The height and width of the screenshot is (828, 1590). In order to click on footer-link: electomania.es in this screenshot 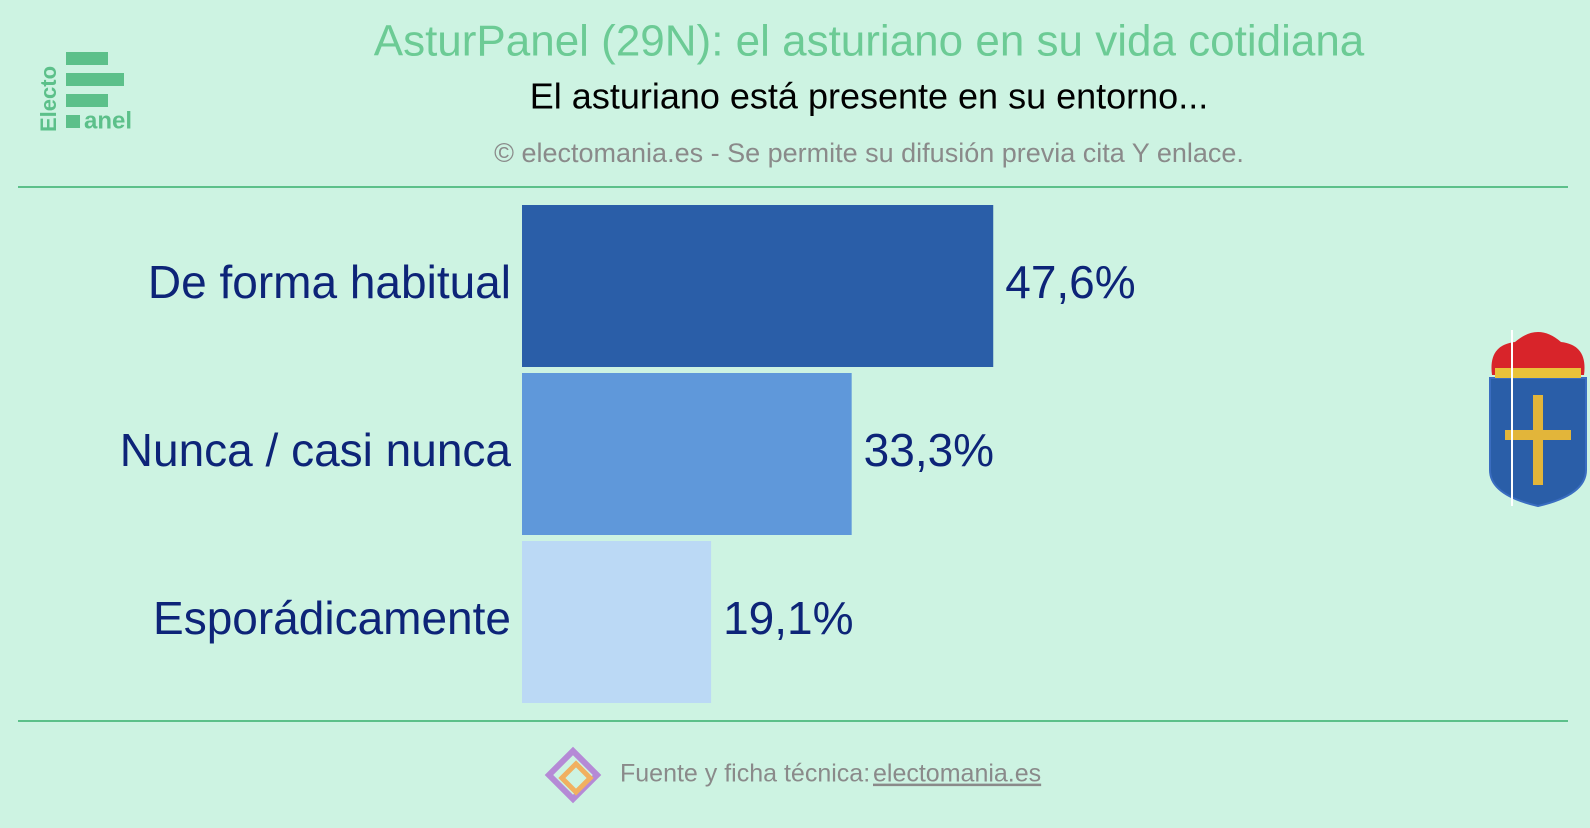, I will do `click(957, 774)`.